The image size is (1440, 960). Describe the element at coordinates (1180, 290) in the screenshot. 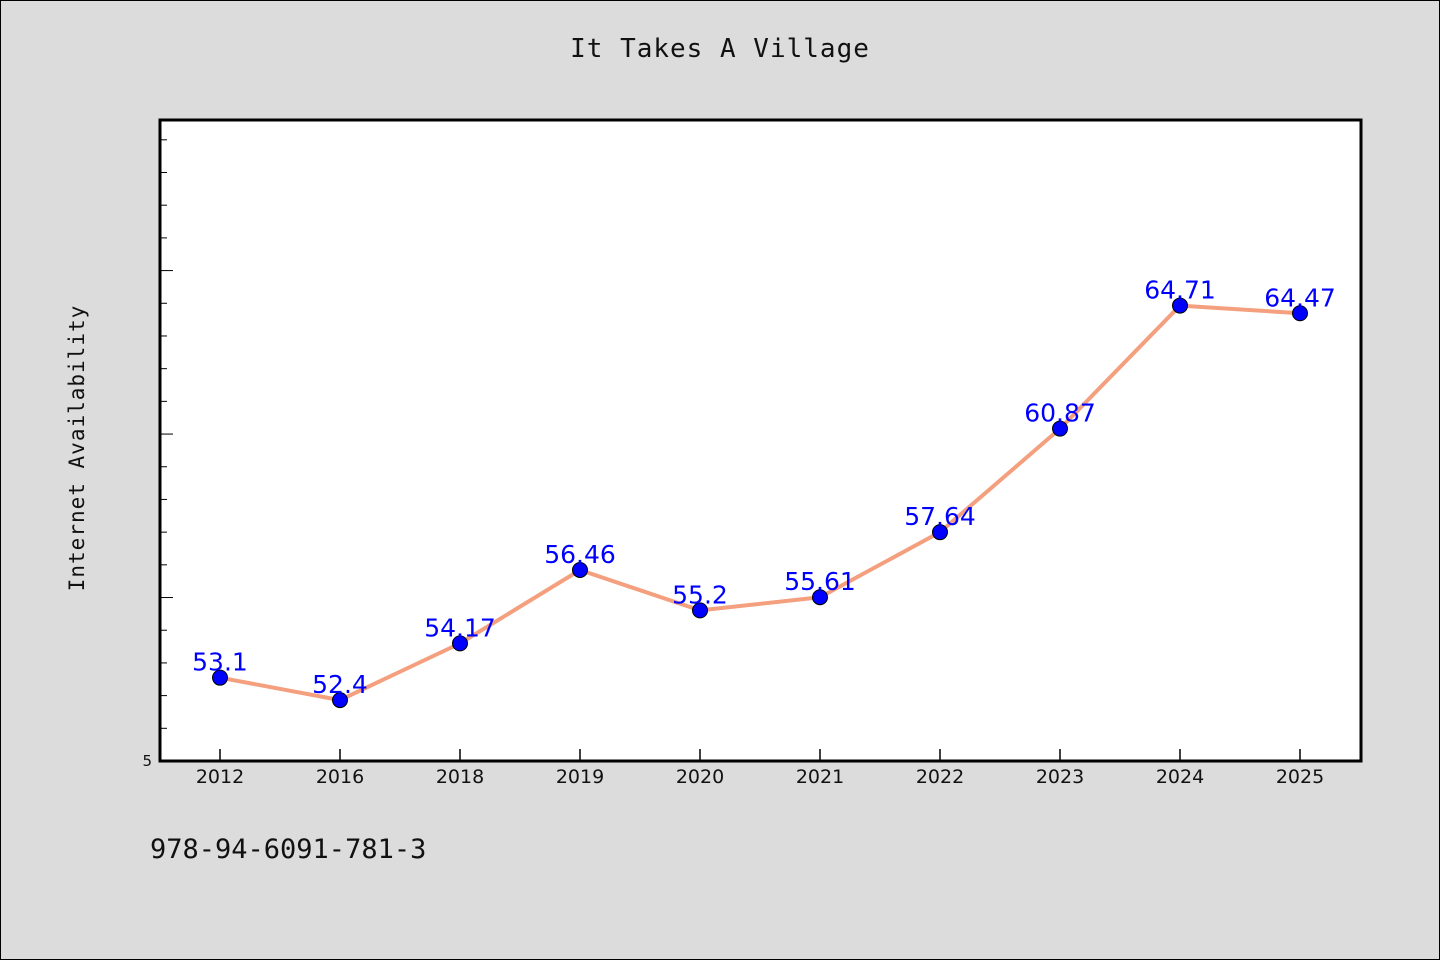

I see `data-label: 64.71` at that location.